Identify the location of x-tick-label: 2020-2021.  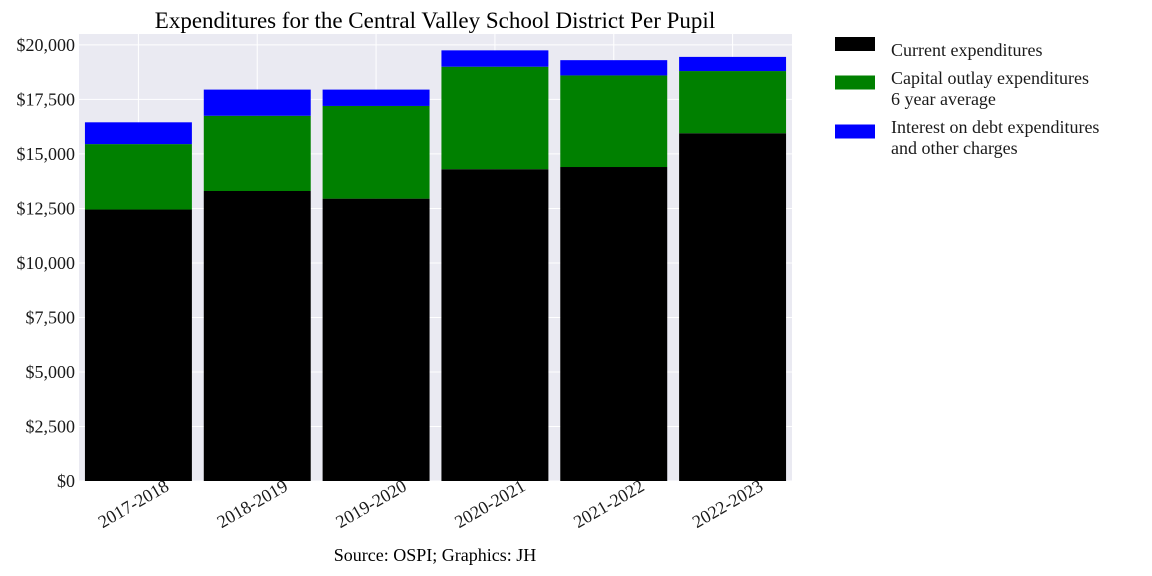
(490, 504).